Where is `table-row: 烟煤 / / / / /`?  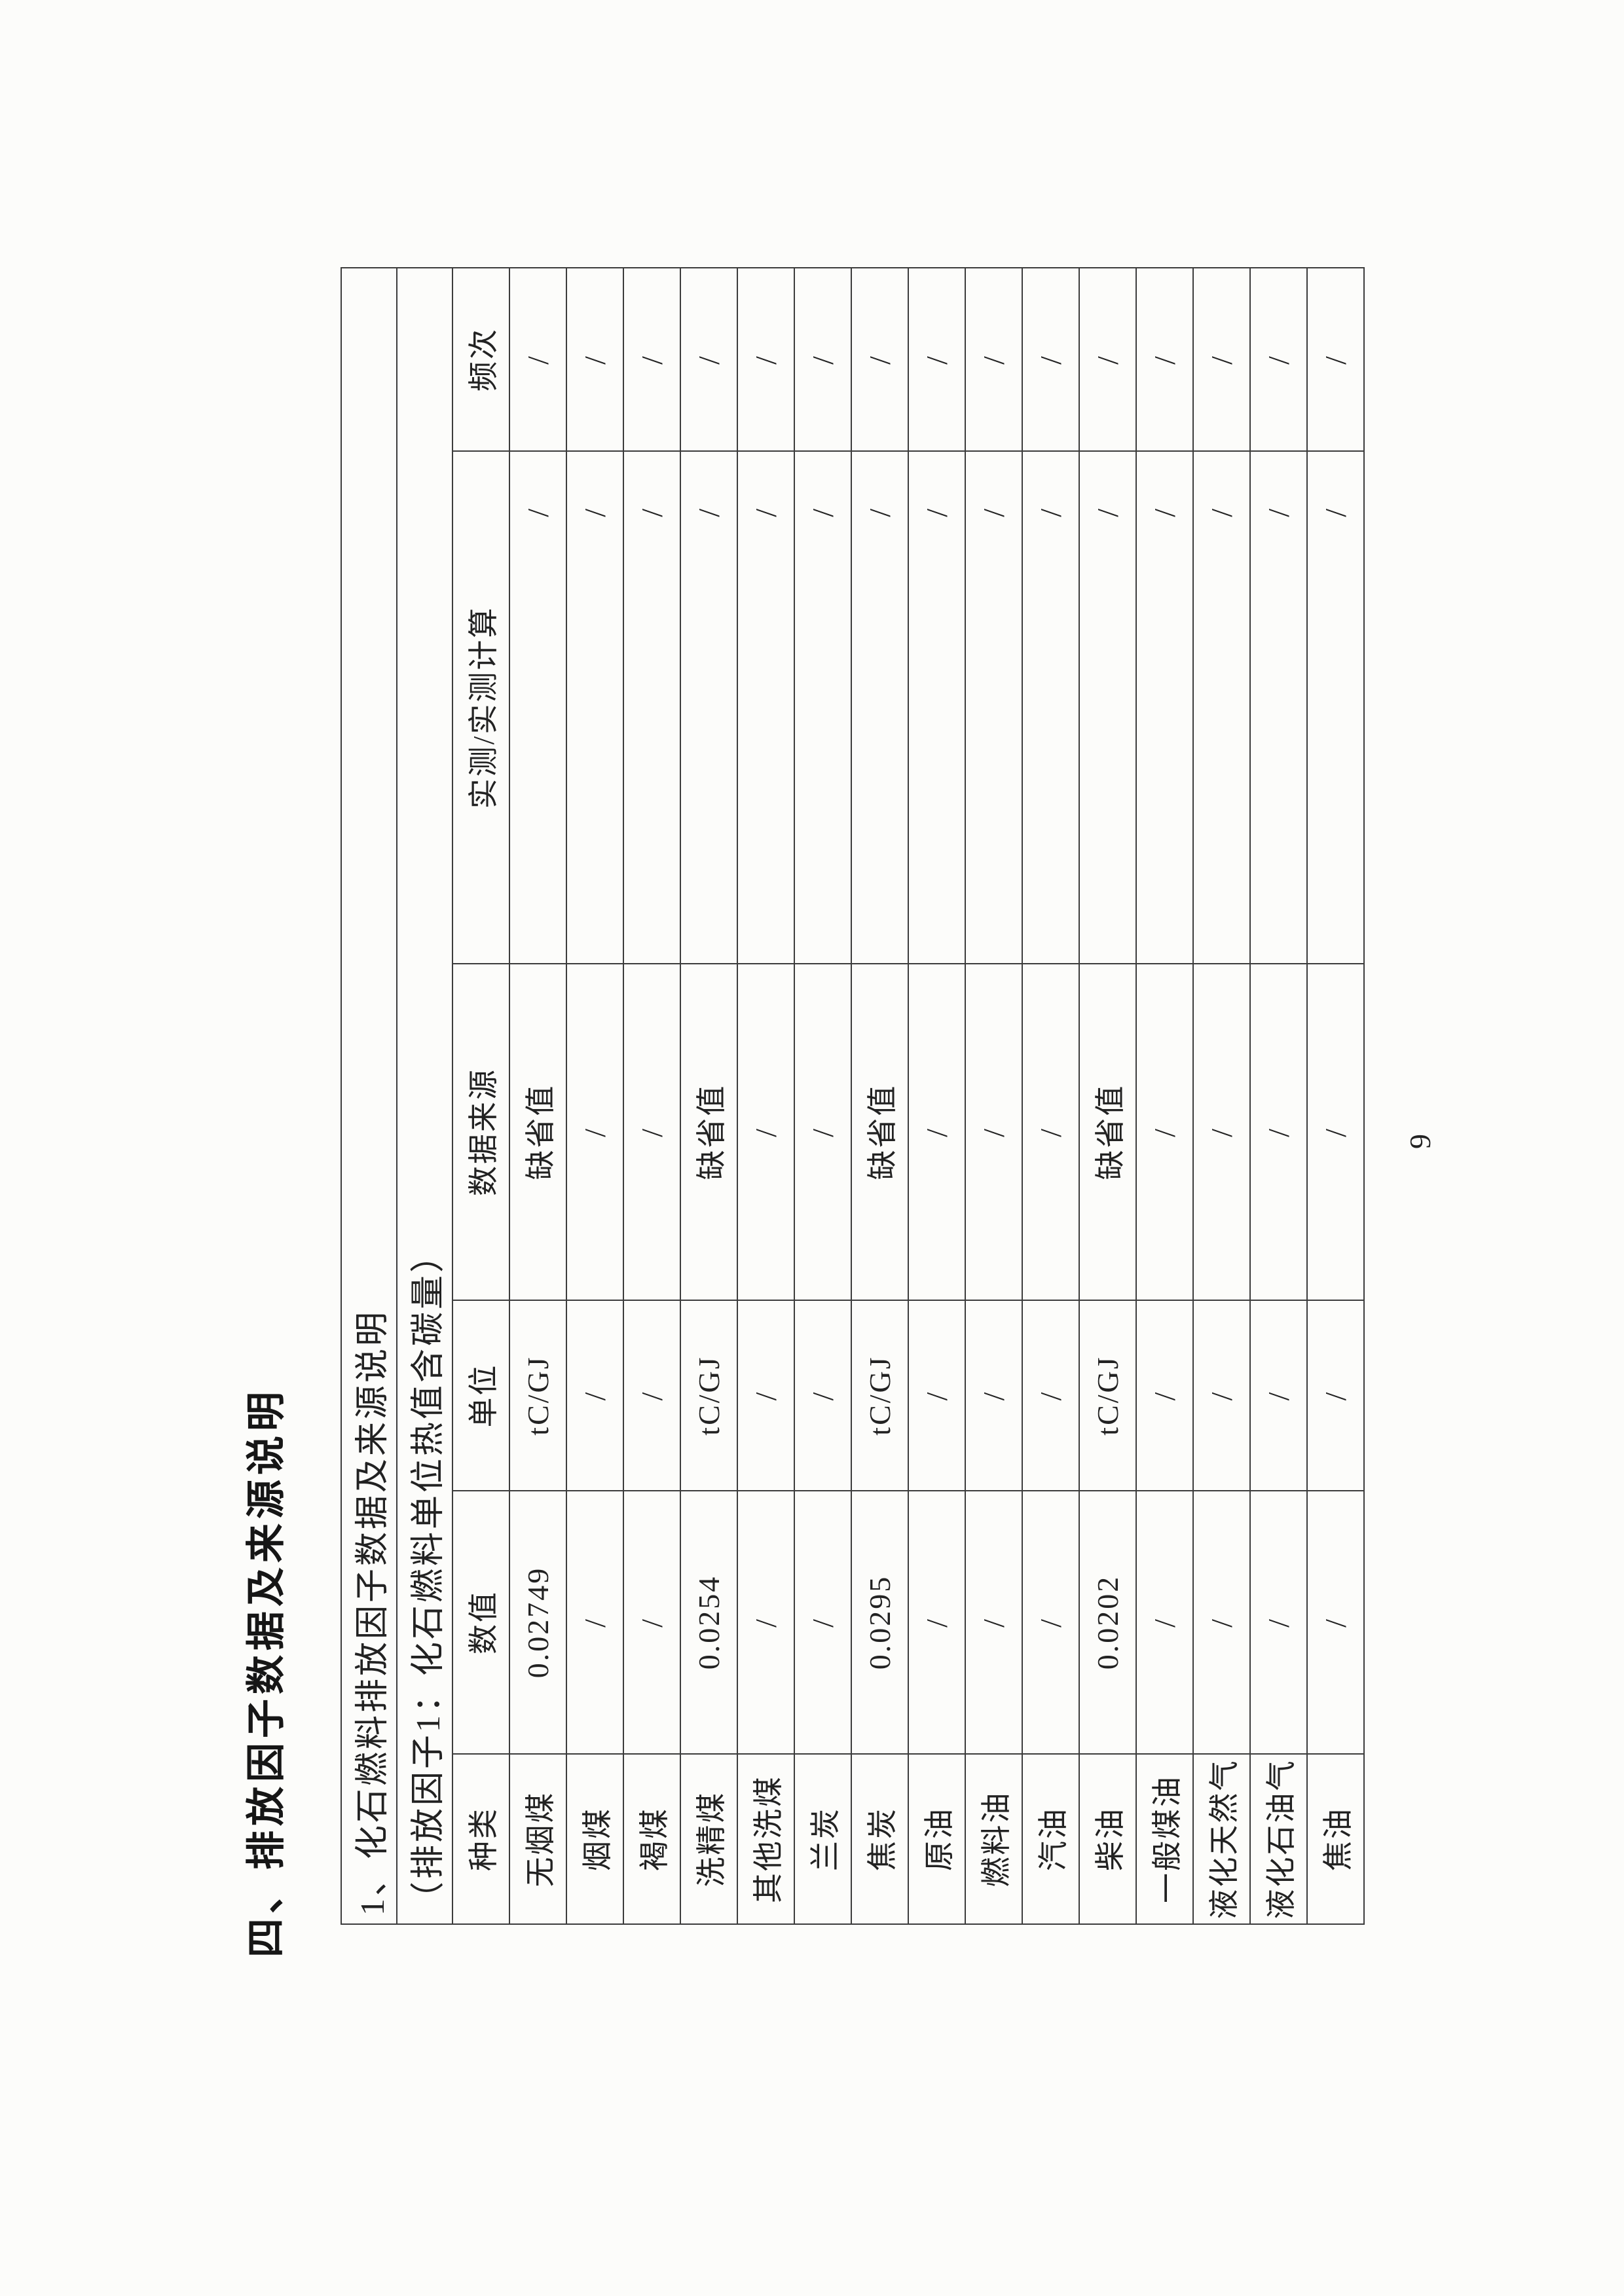 table-row: 烟煤 / / / / / is located at coordinates (594, 1095).